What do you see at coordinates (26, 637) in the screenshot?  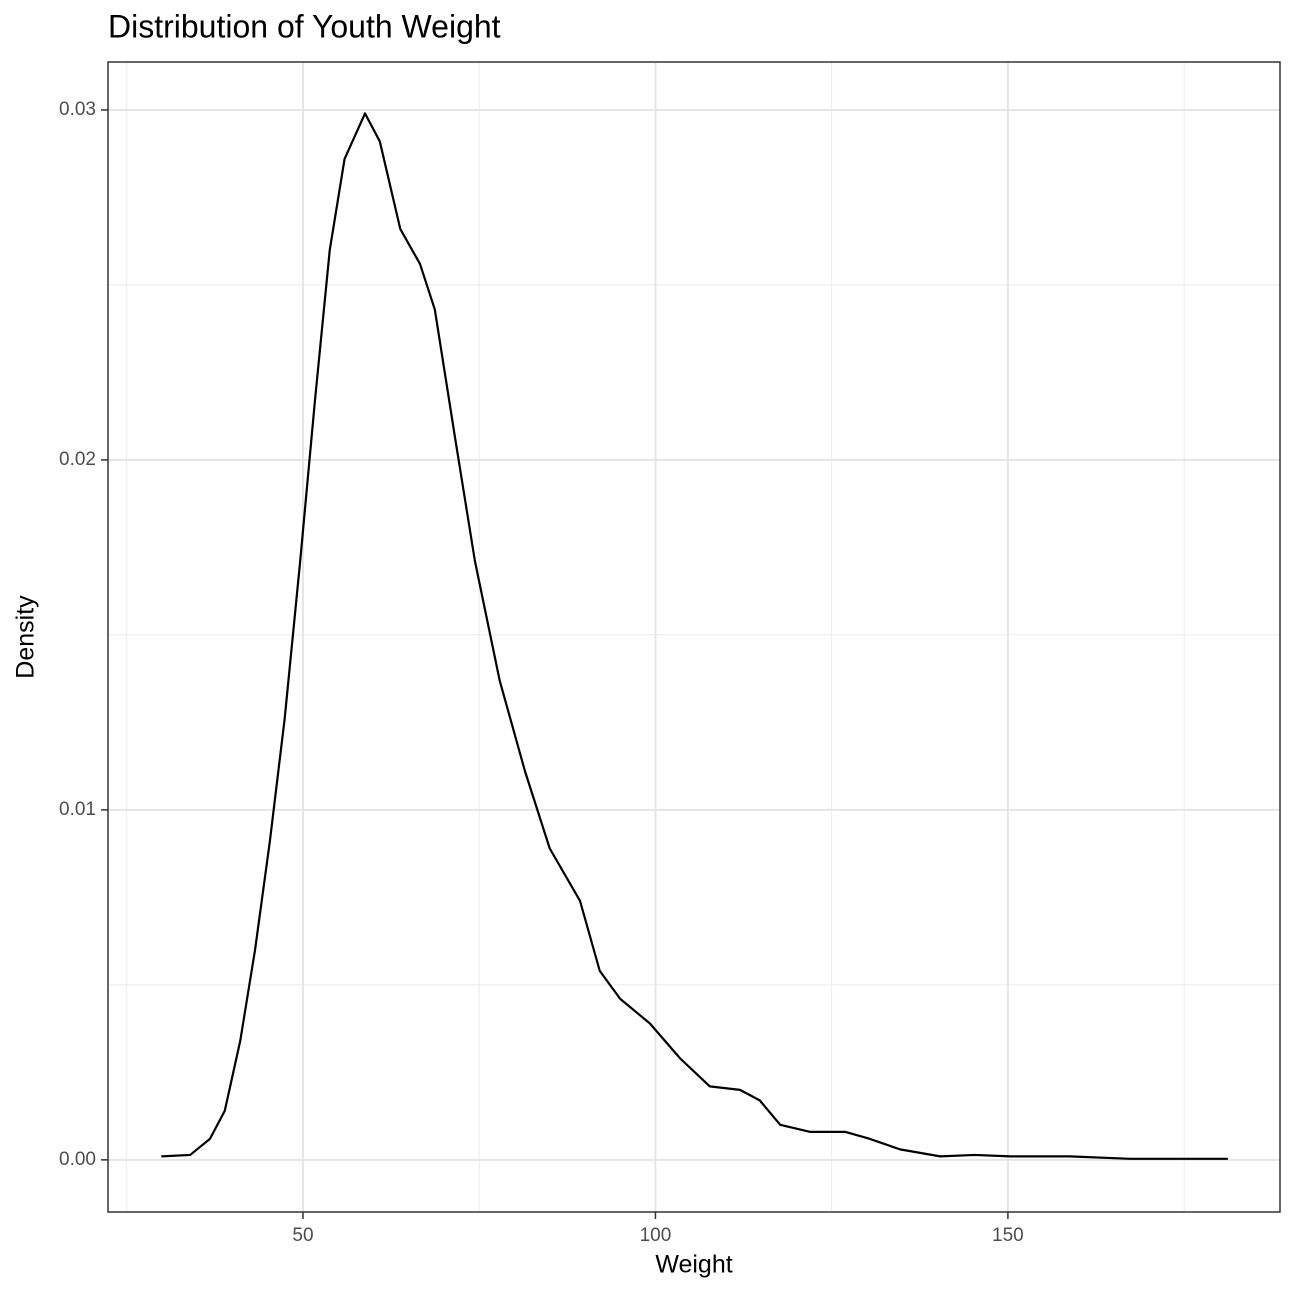 I see `y-axis-title: Density` at bounding box center [26, 637].